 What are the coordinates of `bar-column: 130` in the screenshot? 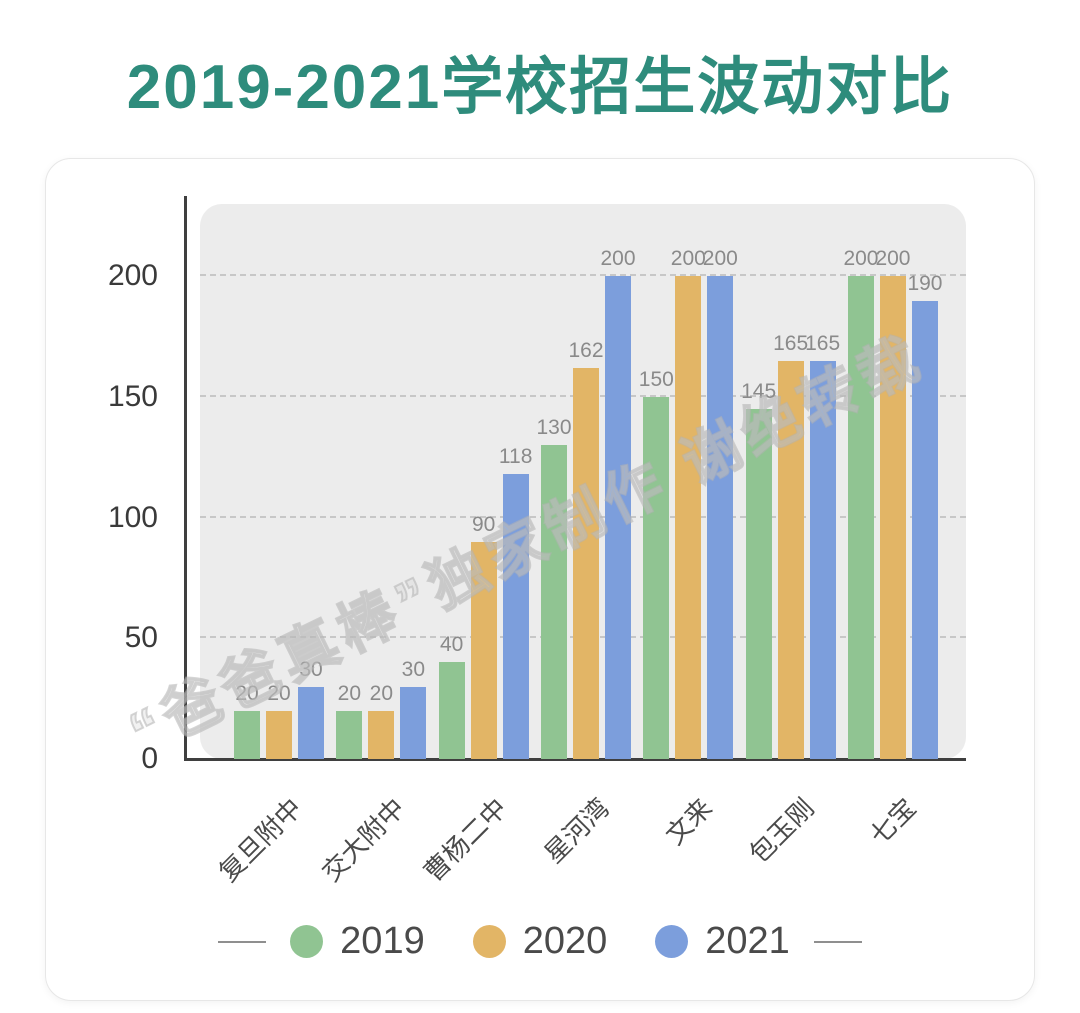 It's located at (554, 481).